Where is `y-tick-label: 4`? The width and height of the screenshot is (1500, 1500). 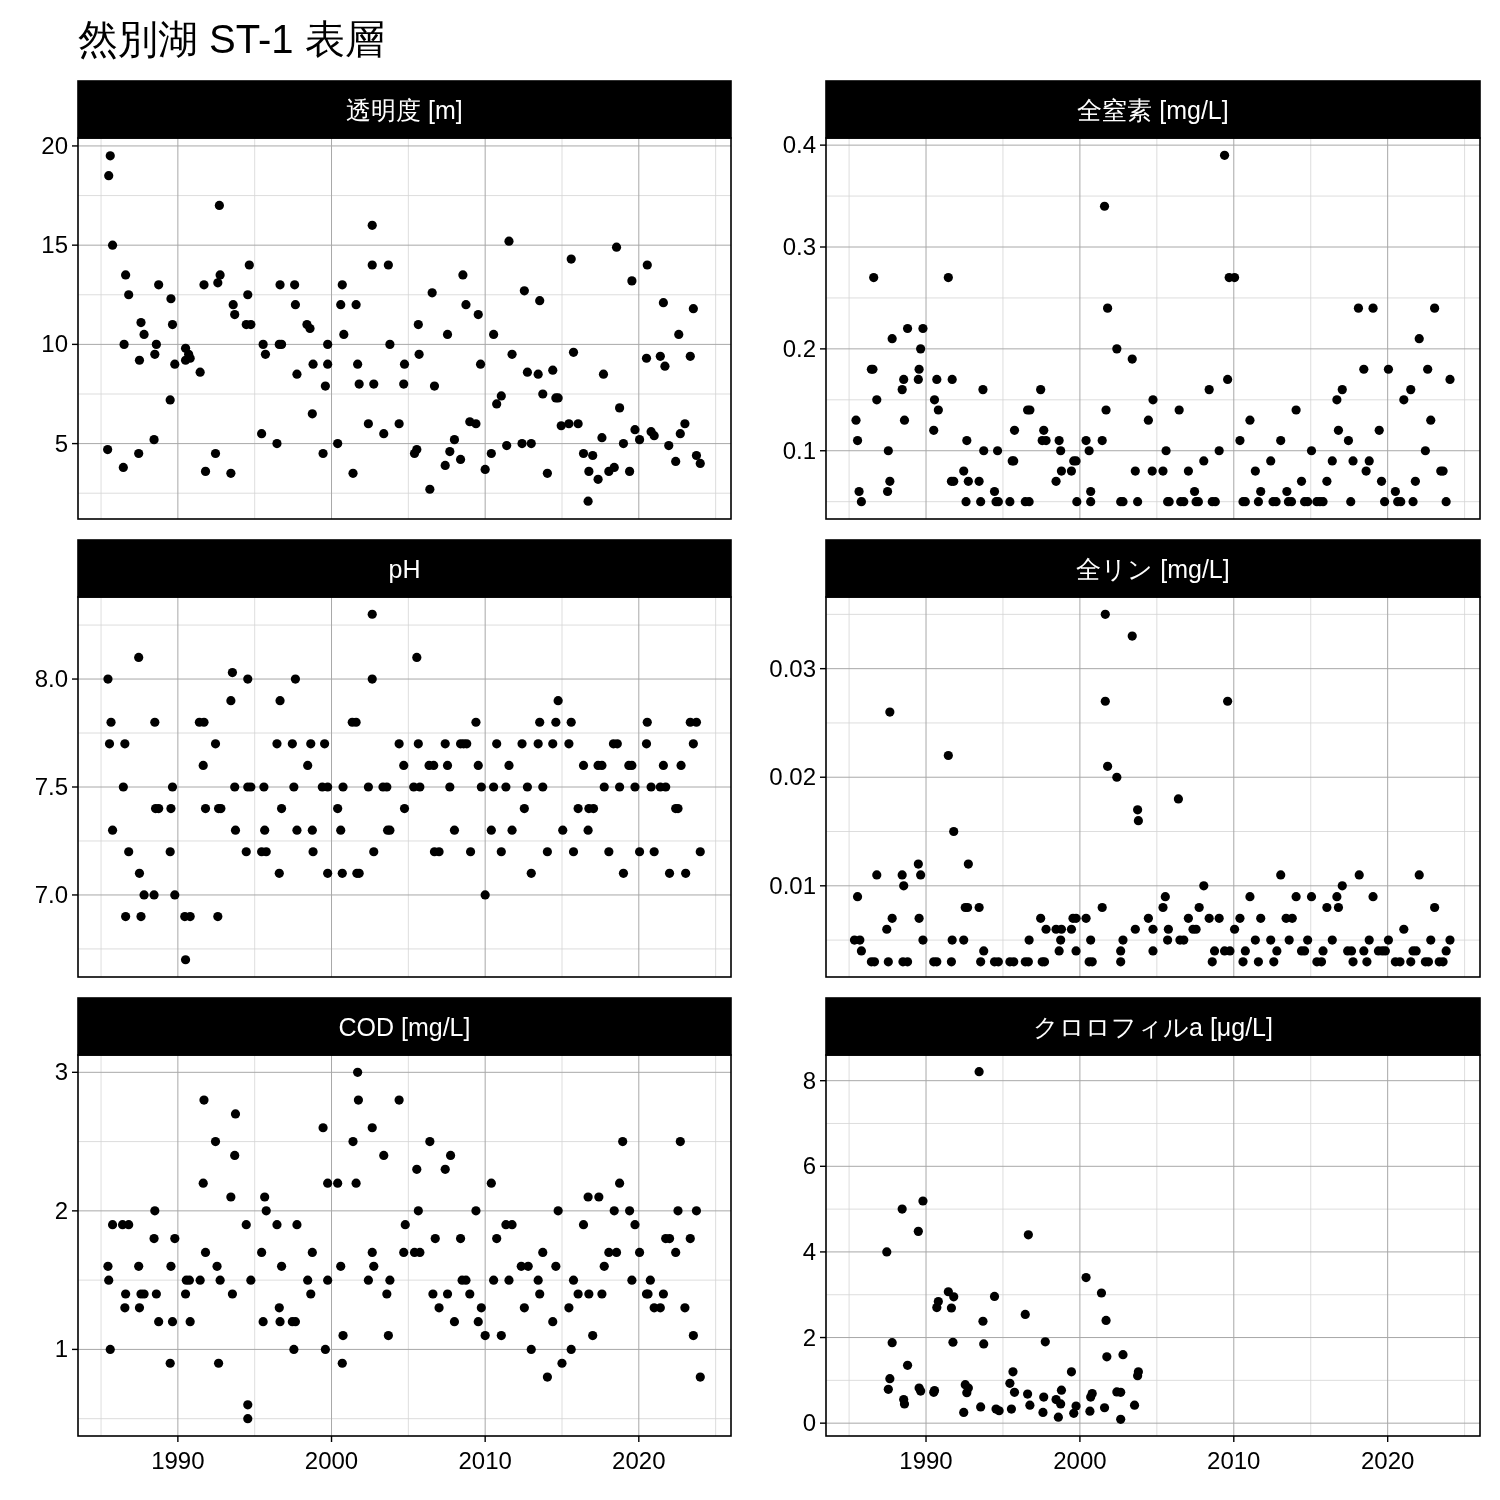
y-tick-label: 4 is located at coordinates (809, 1251).